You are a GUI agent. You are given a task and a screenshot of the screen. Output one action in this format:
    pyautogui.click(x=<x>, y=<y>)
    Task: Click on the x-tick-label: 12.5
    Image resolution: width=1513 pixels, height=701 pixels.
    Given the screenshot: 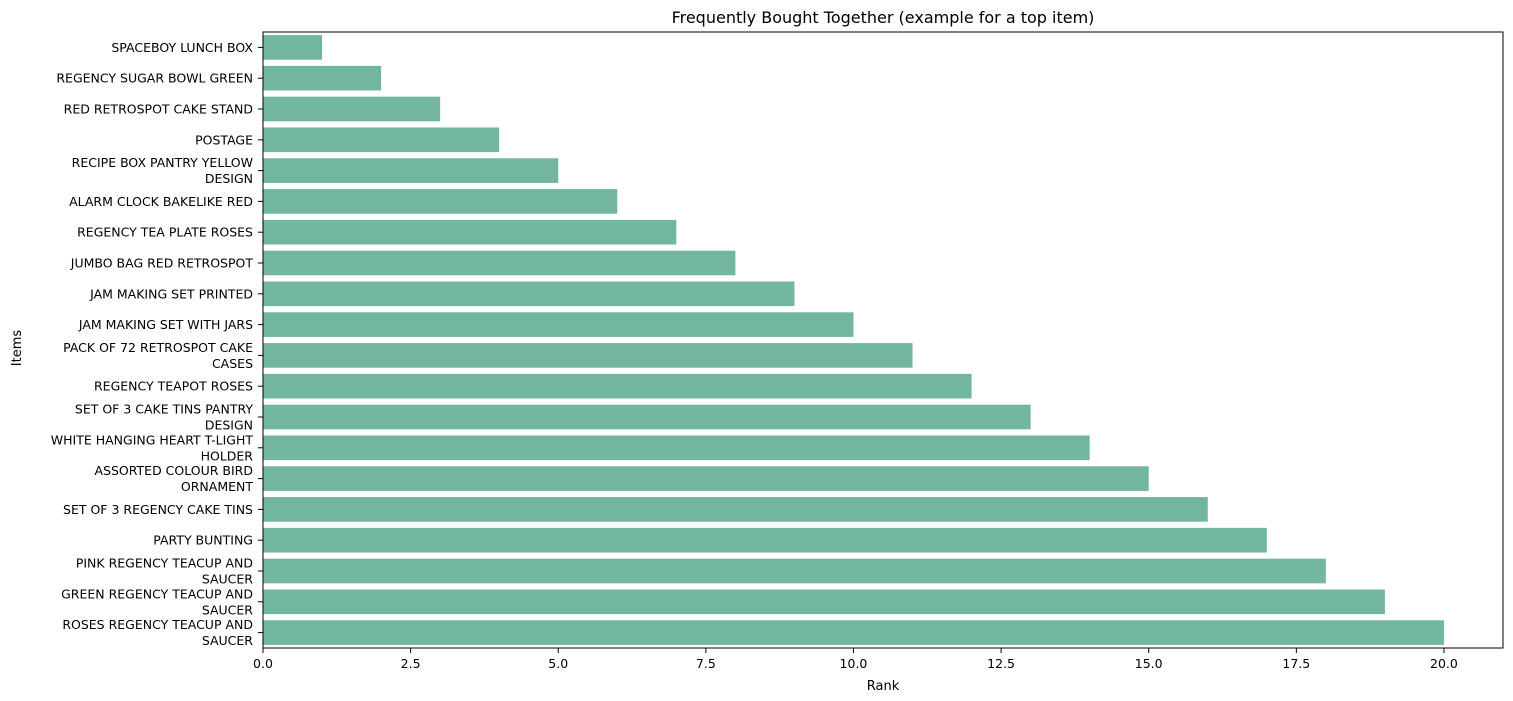 What is the action you would take?
    pyautogui.click(x=1001, y=663)
    